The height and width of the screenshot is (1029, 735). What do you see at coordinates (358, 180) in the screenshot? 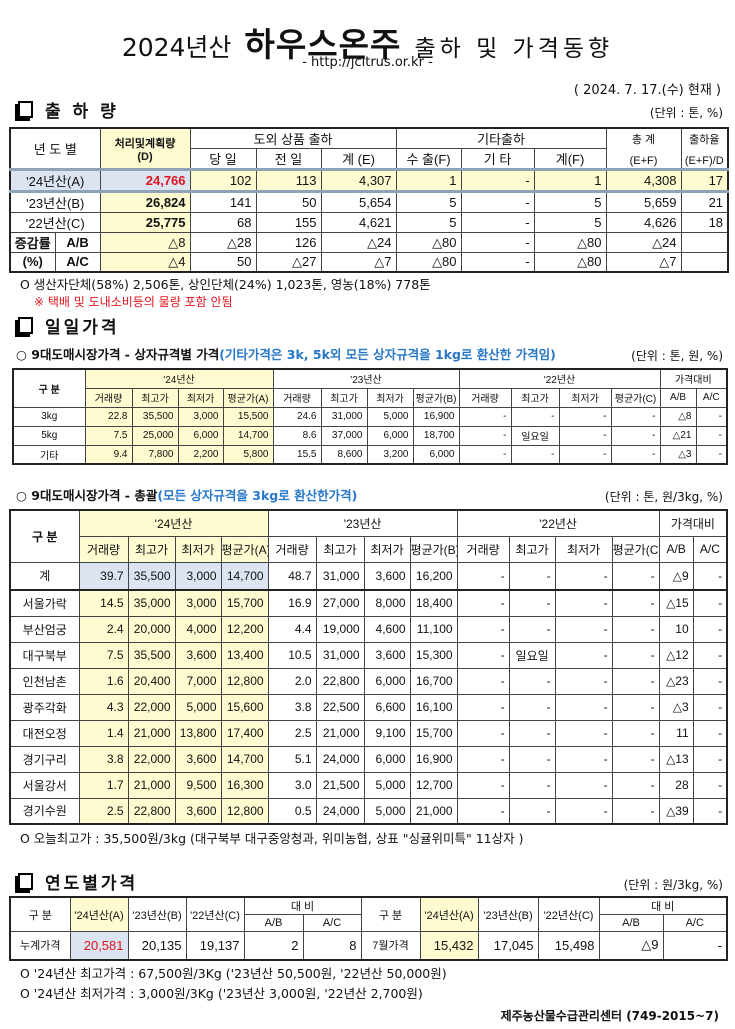
I see `table-cell: 4,307` at bounding box center [358, 180].